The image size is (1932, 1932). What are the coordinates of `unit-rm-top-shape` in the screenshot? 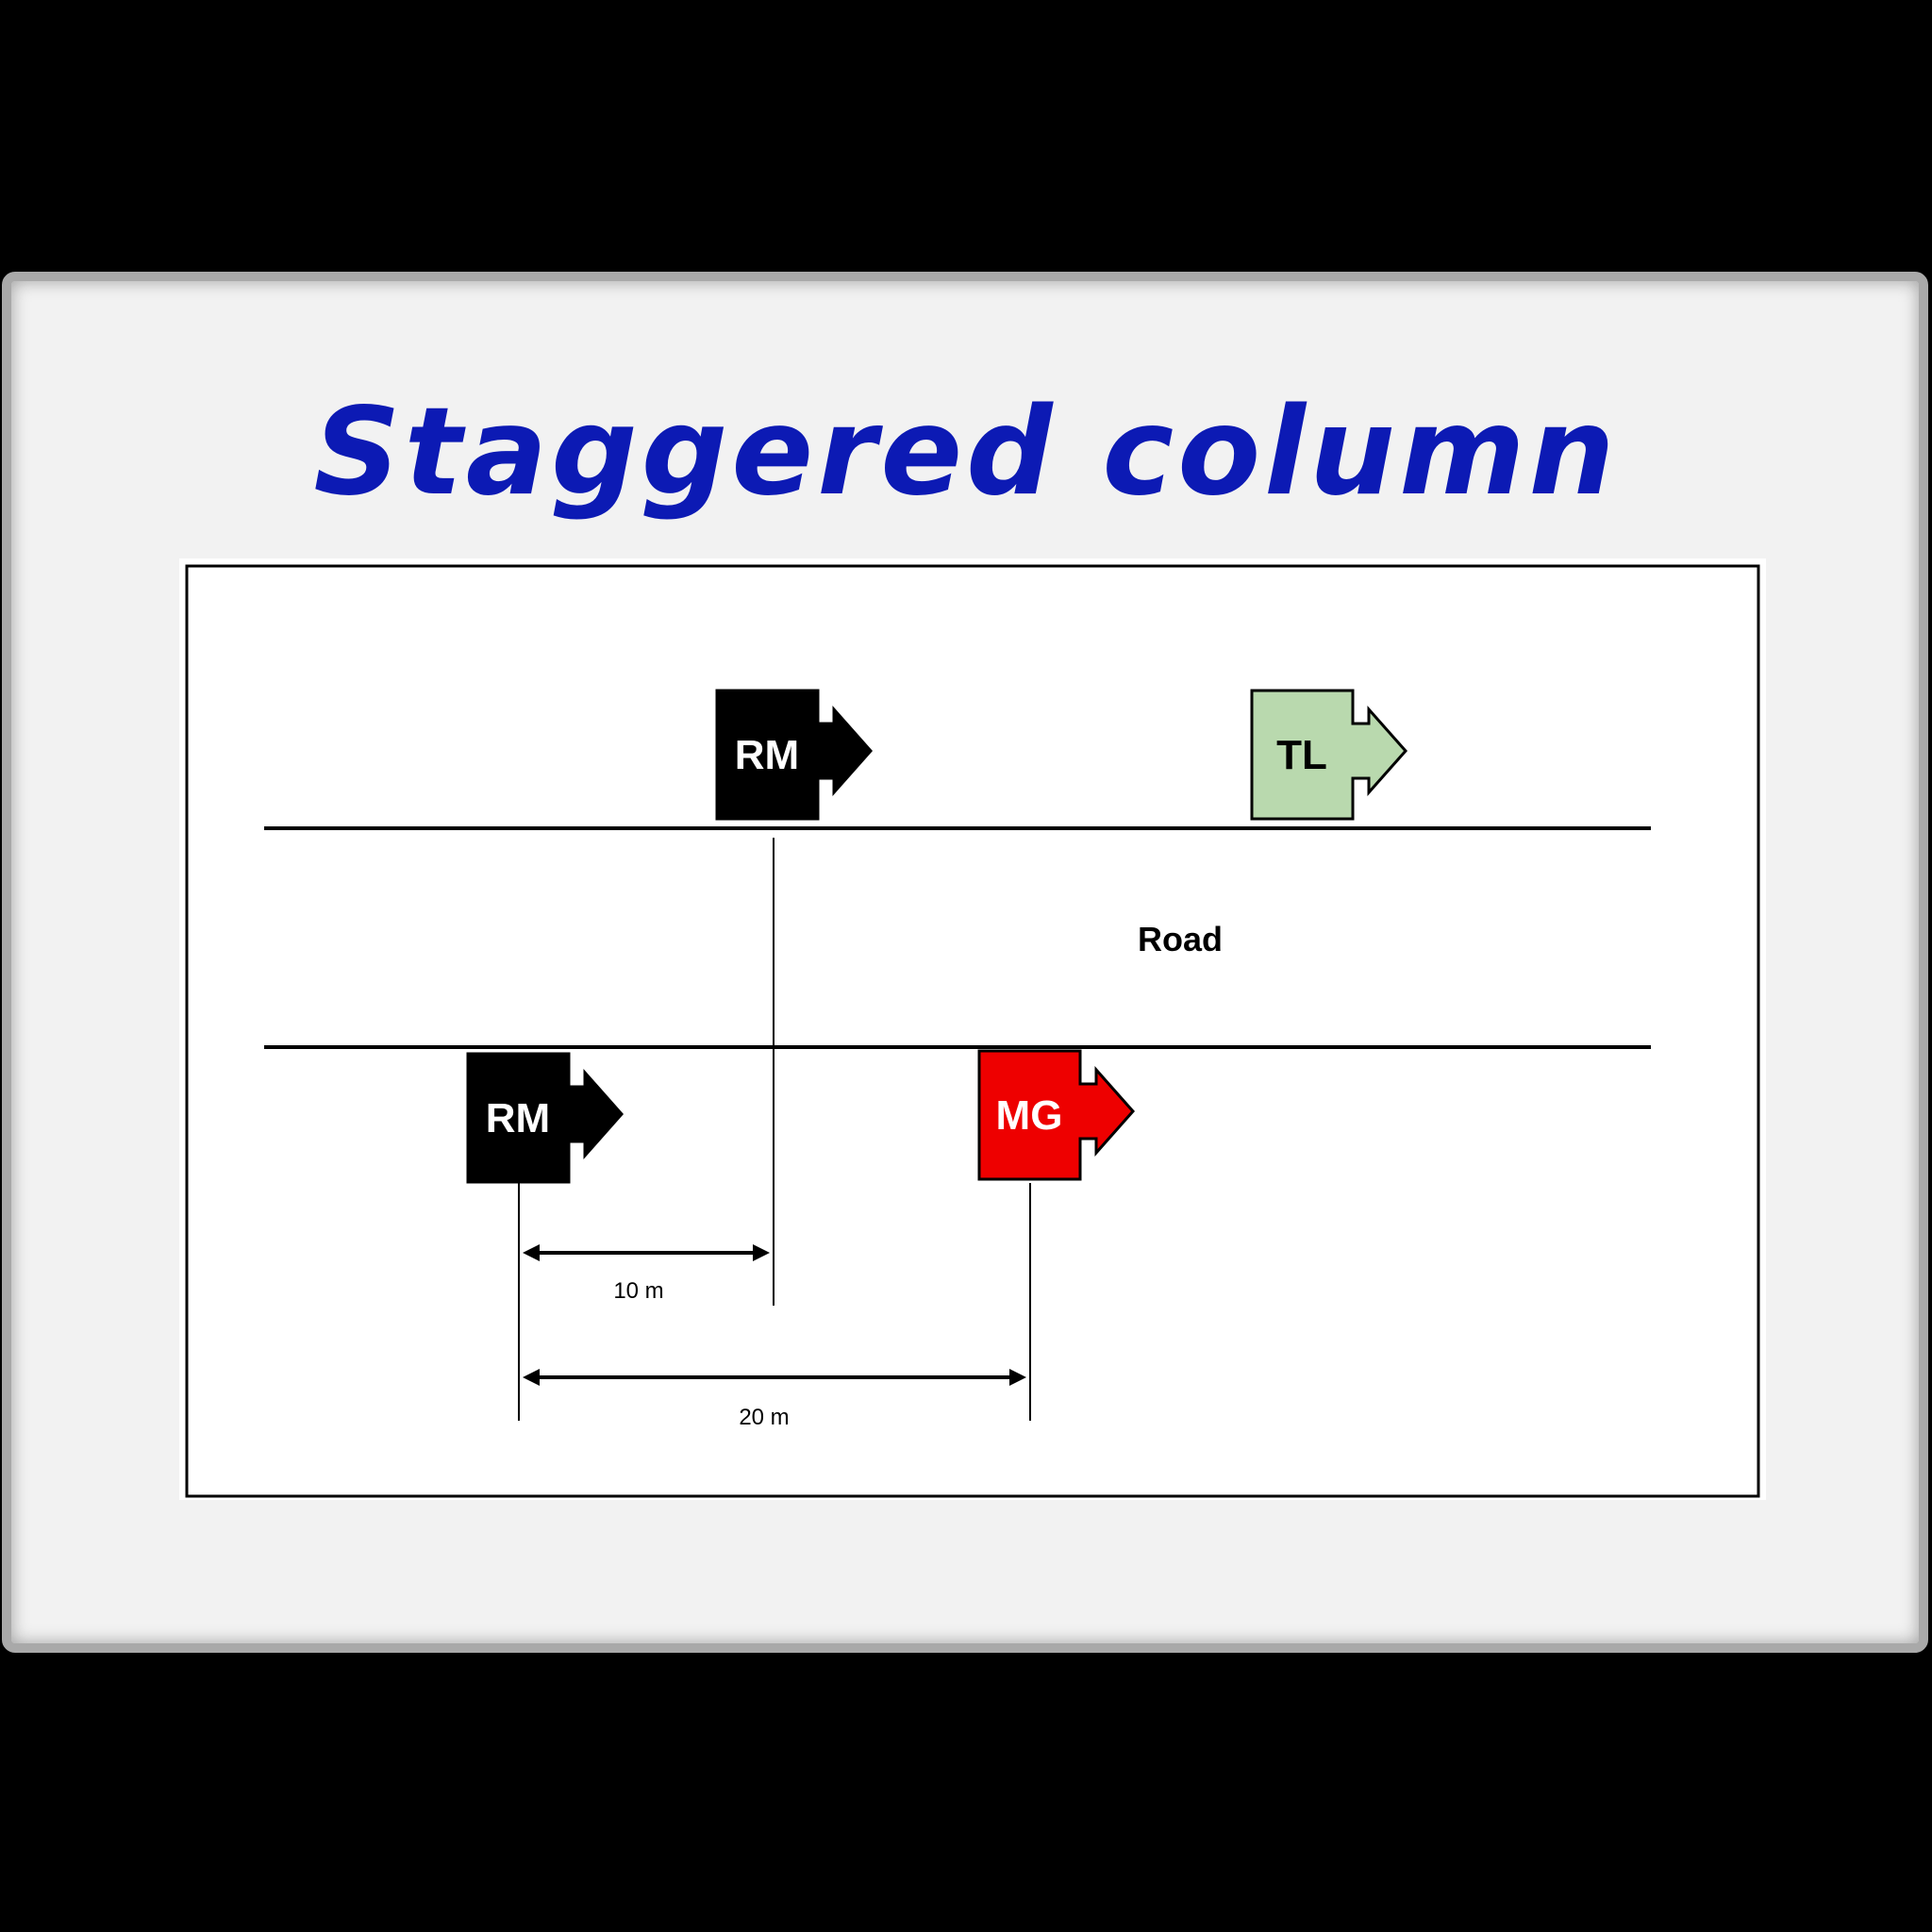 It's located at (795, 755).